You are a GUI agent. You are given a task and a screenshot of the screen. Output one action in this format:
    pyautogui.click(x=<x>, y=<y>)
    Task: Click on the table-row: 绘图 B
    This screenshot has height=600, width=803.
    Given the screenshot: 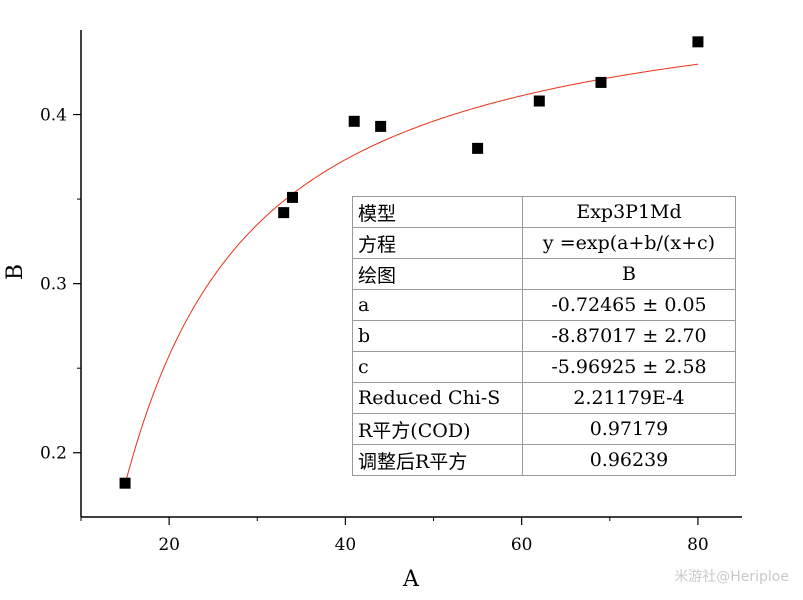 What is the action you would take?
    pyautogui.click(x=544, y=274)
    